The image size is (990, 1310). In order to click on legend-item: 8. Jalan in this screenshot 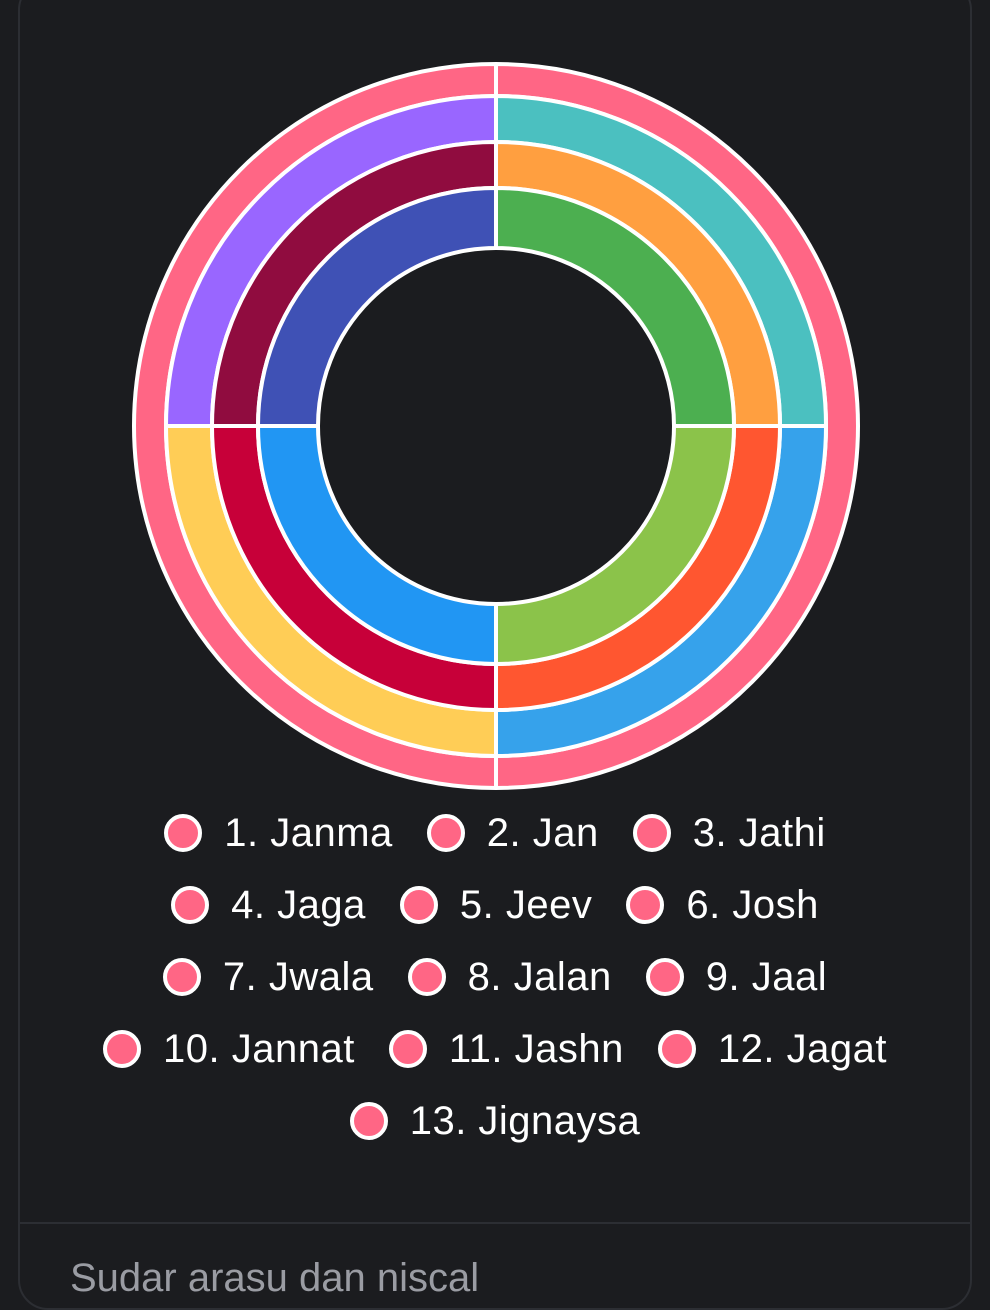, I will do `click(509, 977)`.